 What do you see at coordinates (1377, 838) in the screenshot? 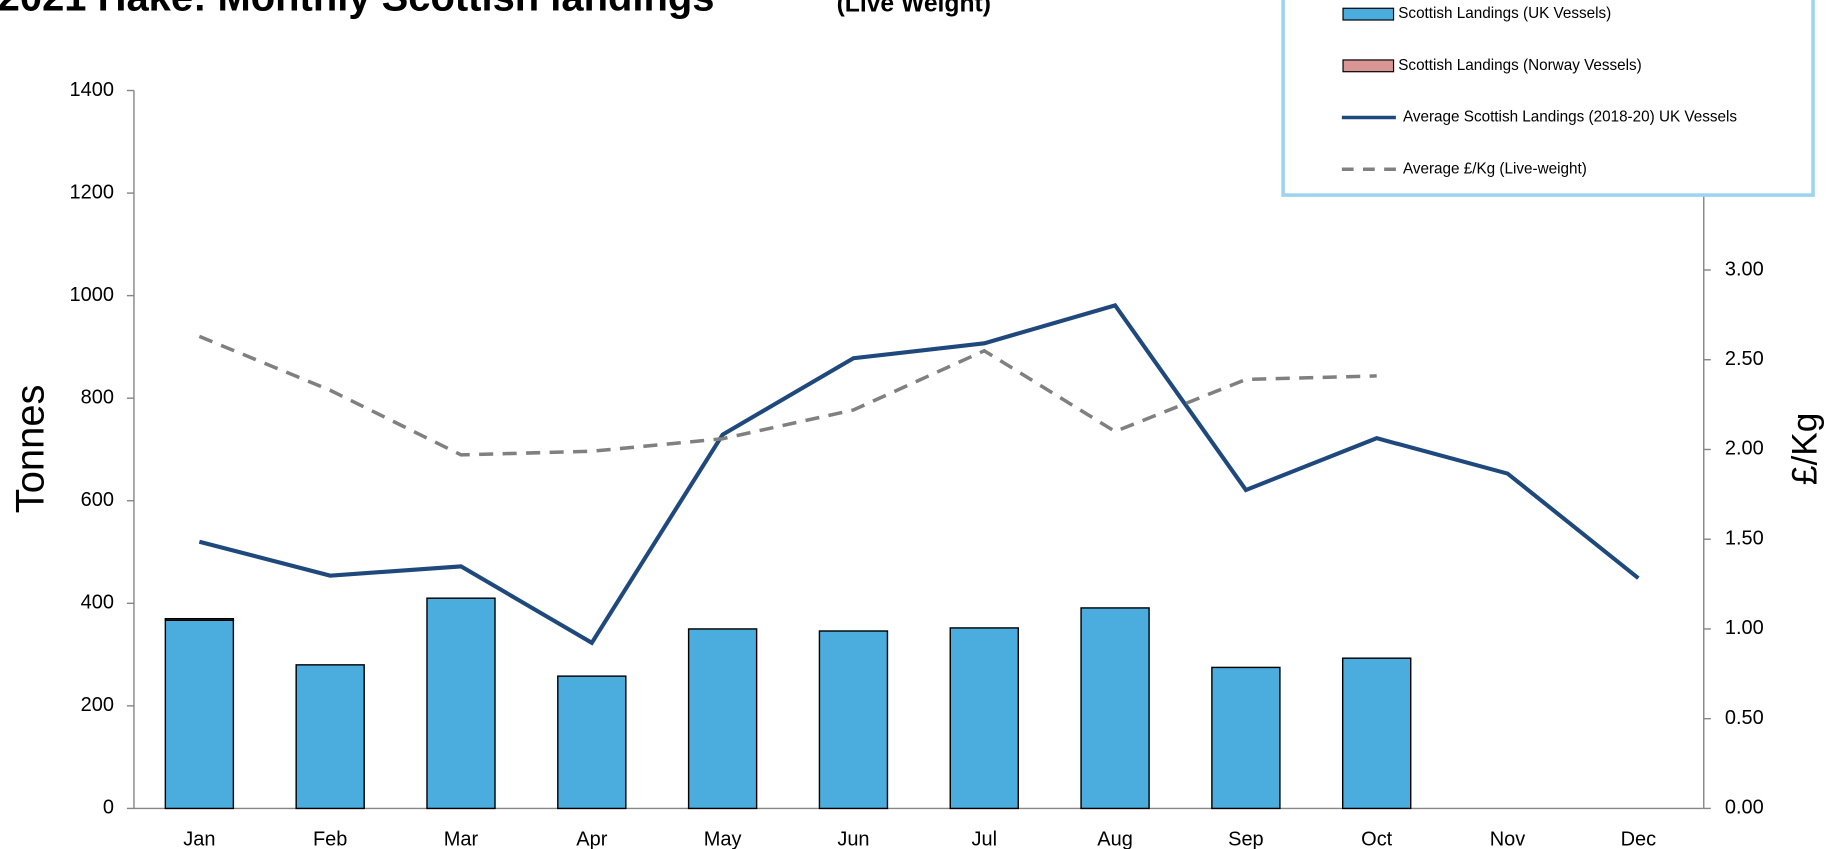
I see `x-tick-label: Oct` at bounding box center [1377, 838].